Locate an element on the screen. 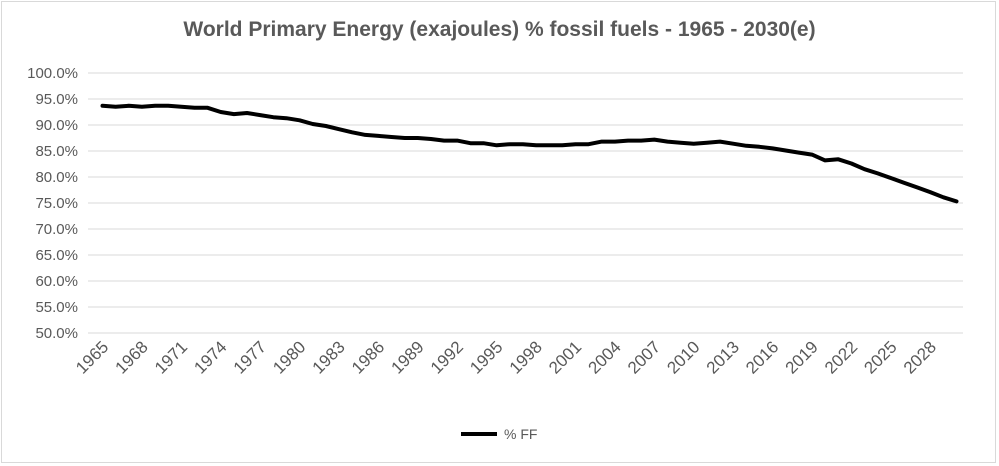  x-tick-label: 2013 is located at coordinates (723, 357).